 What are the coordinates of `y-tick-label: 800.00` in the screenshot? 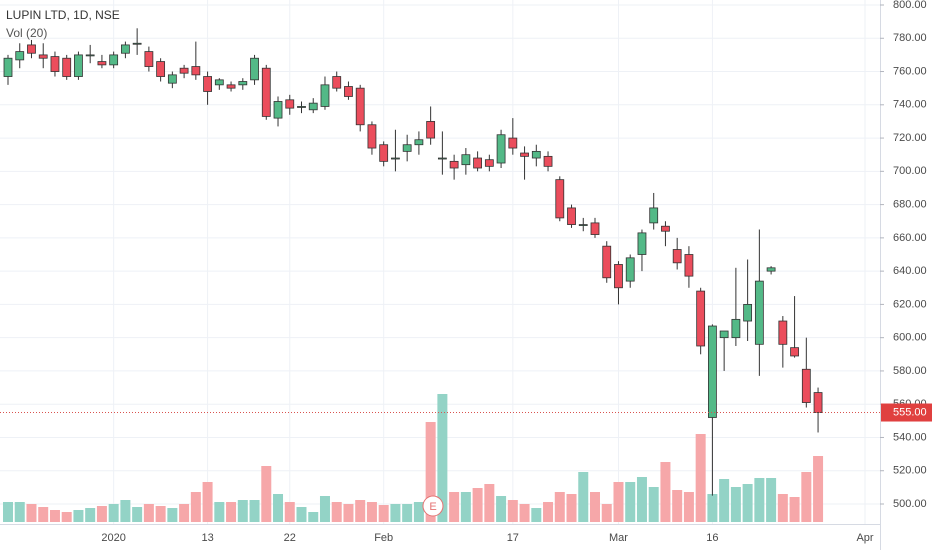 It's located at (910, 5).